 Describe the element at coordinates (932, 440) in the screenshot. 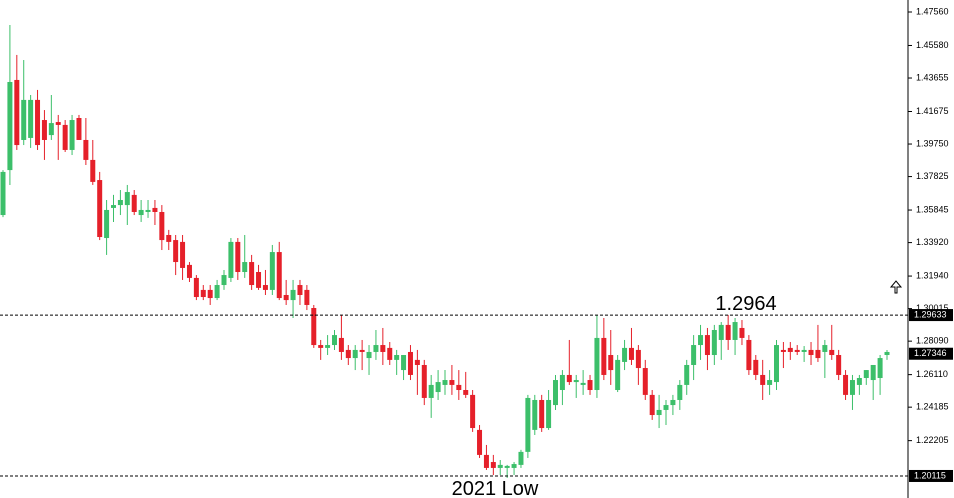

I see `y-tick-label: 1.22205` at that location.